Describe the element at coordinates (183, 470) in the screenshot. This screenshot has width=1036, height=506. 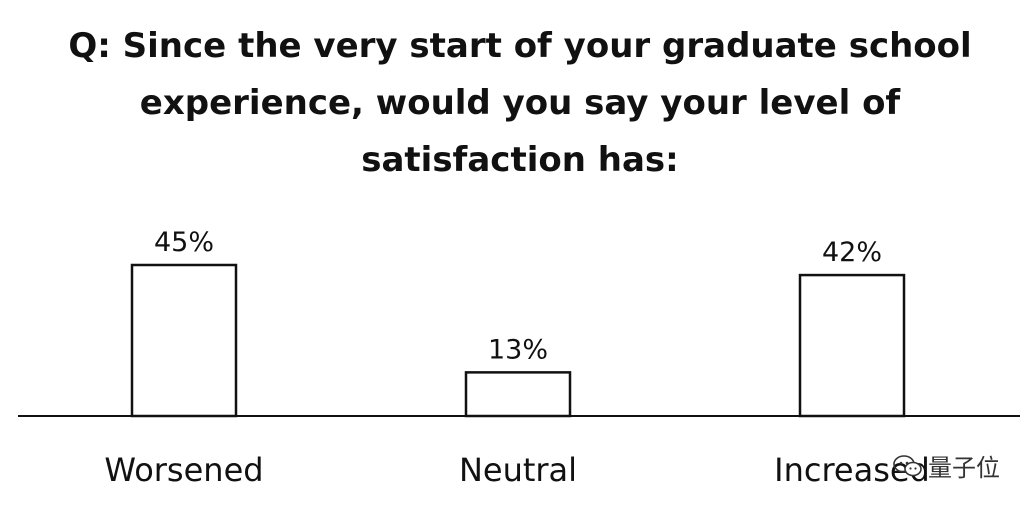
I see `category-label-worsened: Worsened` at that location.